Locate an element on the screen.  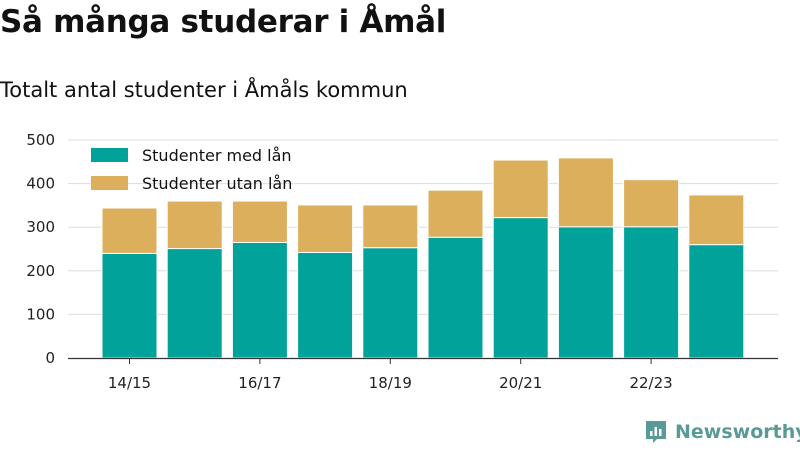
brand-name: Newsworthy is located at coordinates (737, 432).